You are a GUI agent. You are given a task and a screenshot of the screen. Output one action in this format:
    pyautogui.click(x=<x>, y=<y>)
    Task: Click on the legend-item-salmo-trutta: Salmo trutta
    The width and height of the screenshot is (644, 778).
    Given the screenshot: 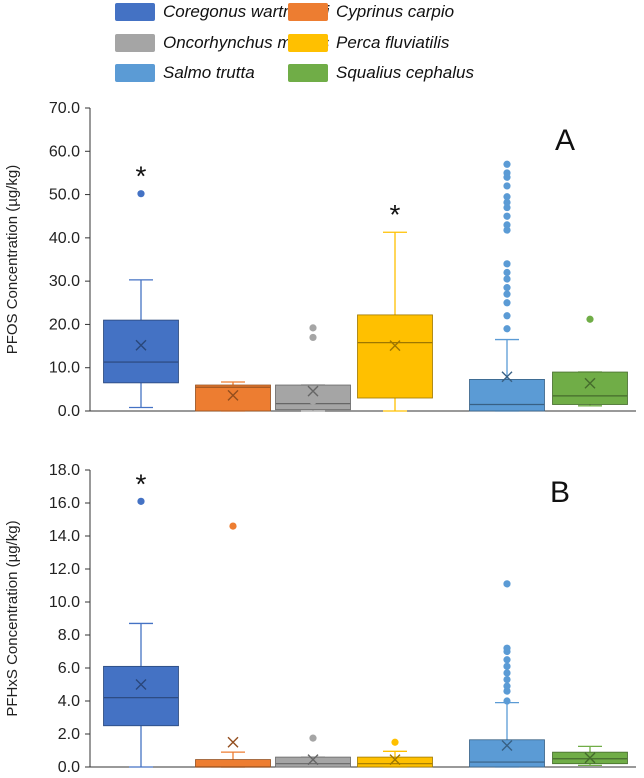 What is the action you would take?
    pyautogui.click(x=185, y=73)
    